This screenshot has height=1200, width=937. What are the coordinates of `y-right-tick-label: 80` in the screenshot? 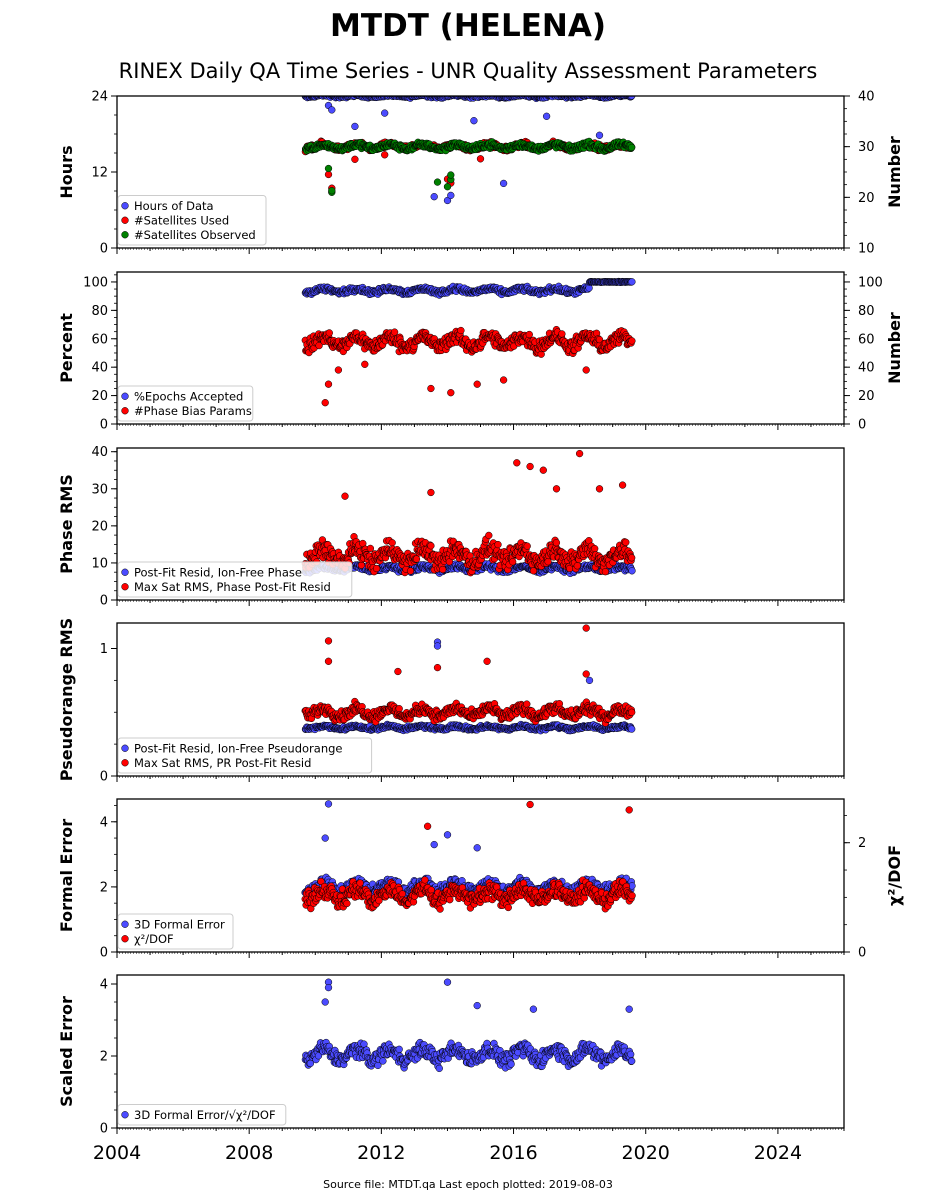 It's located at (866, 311).